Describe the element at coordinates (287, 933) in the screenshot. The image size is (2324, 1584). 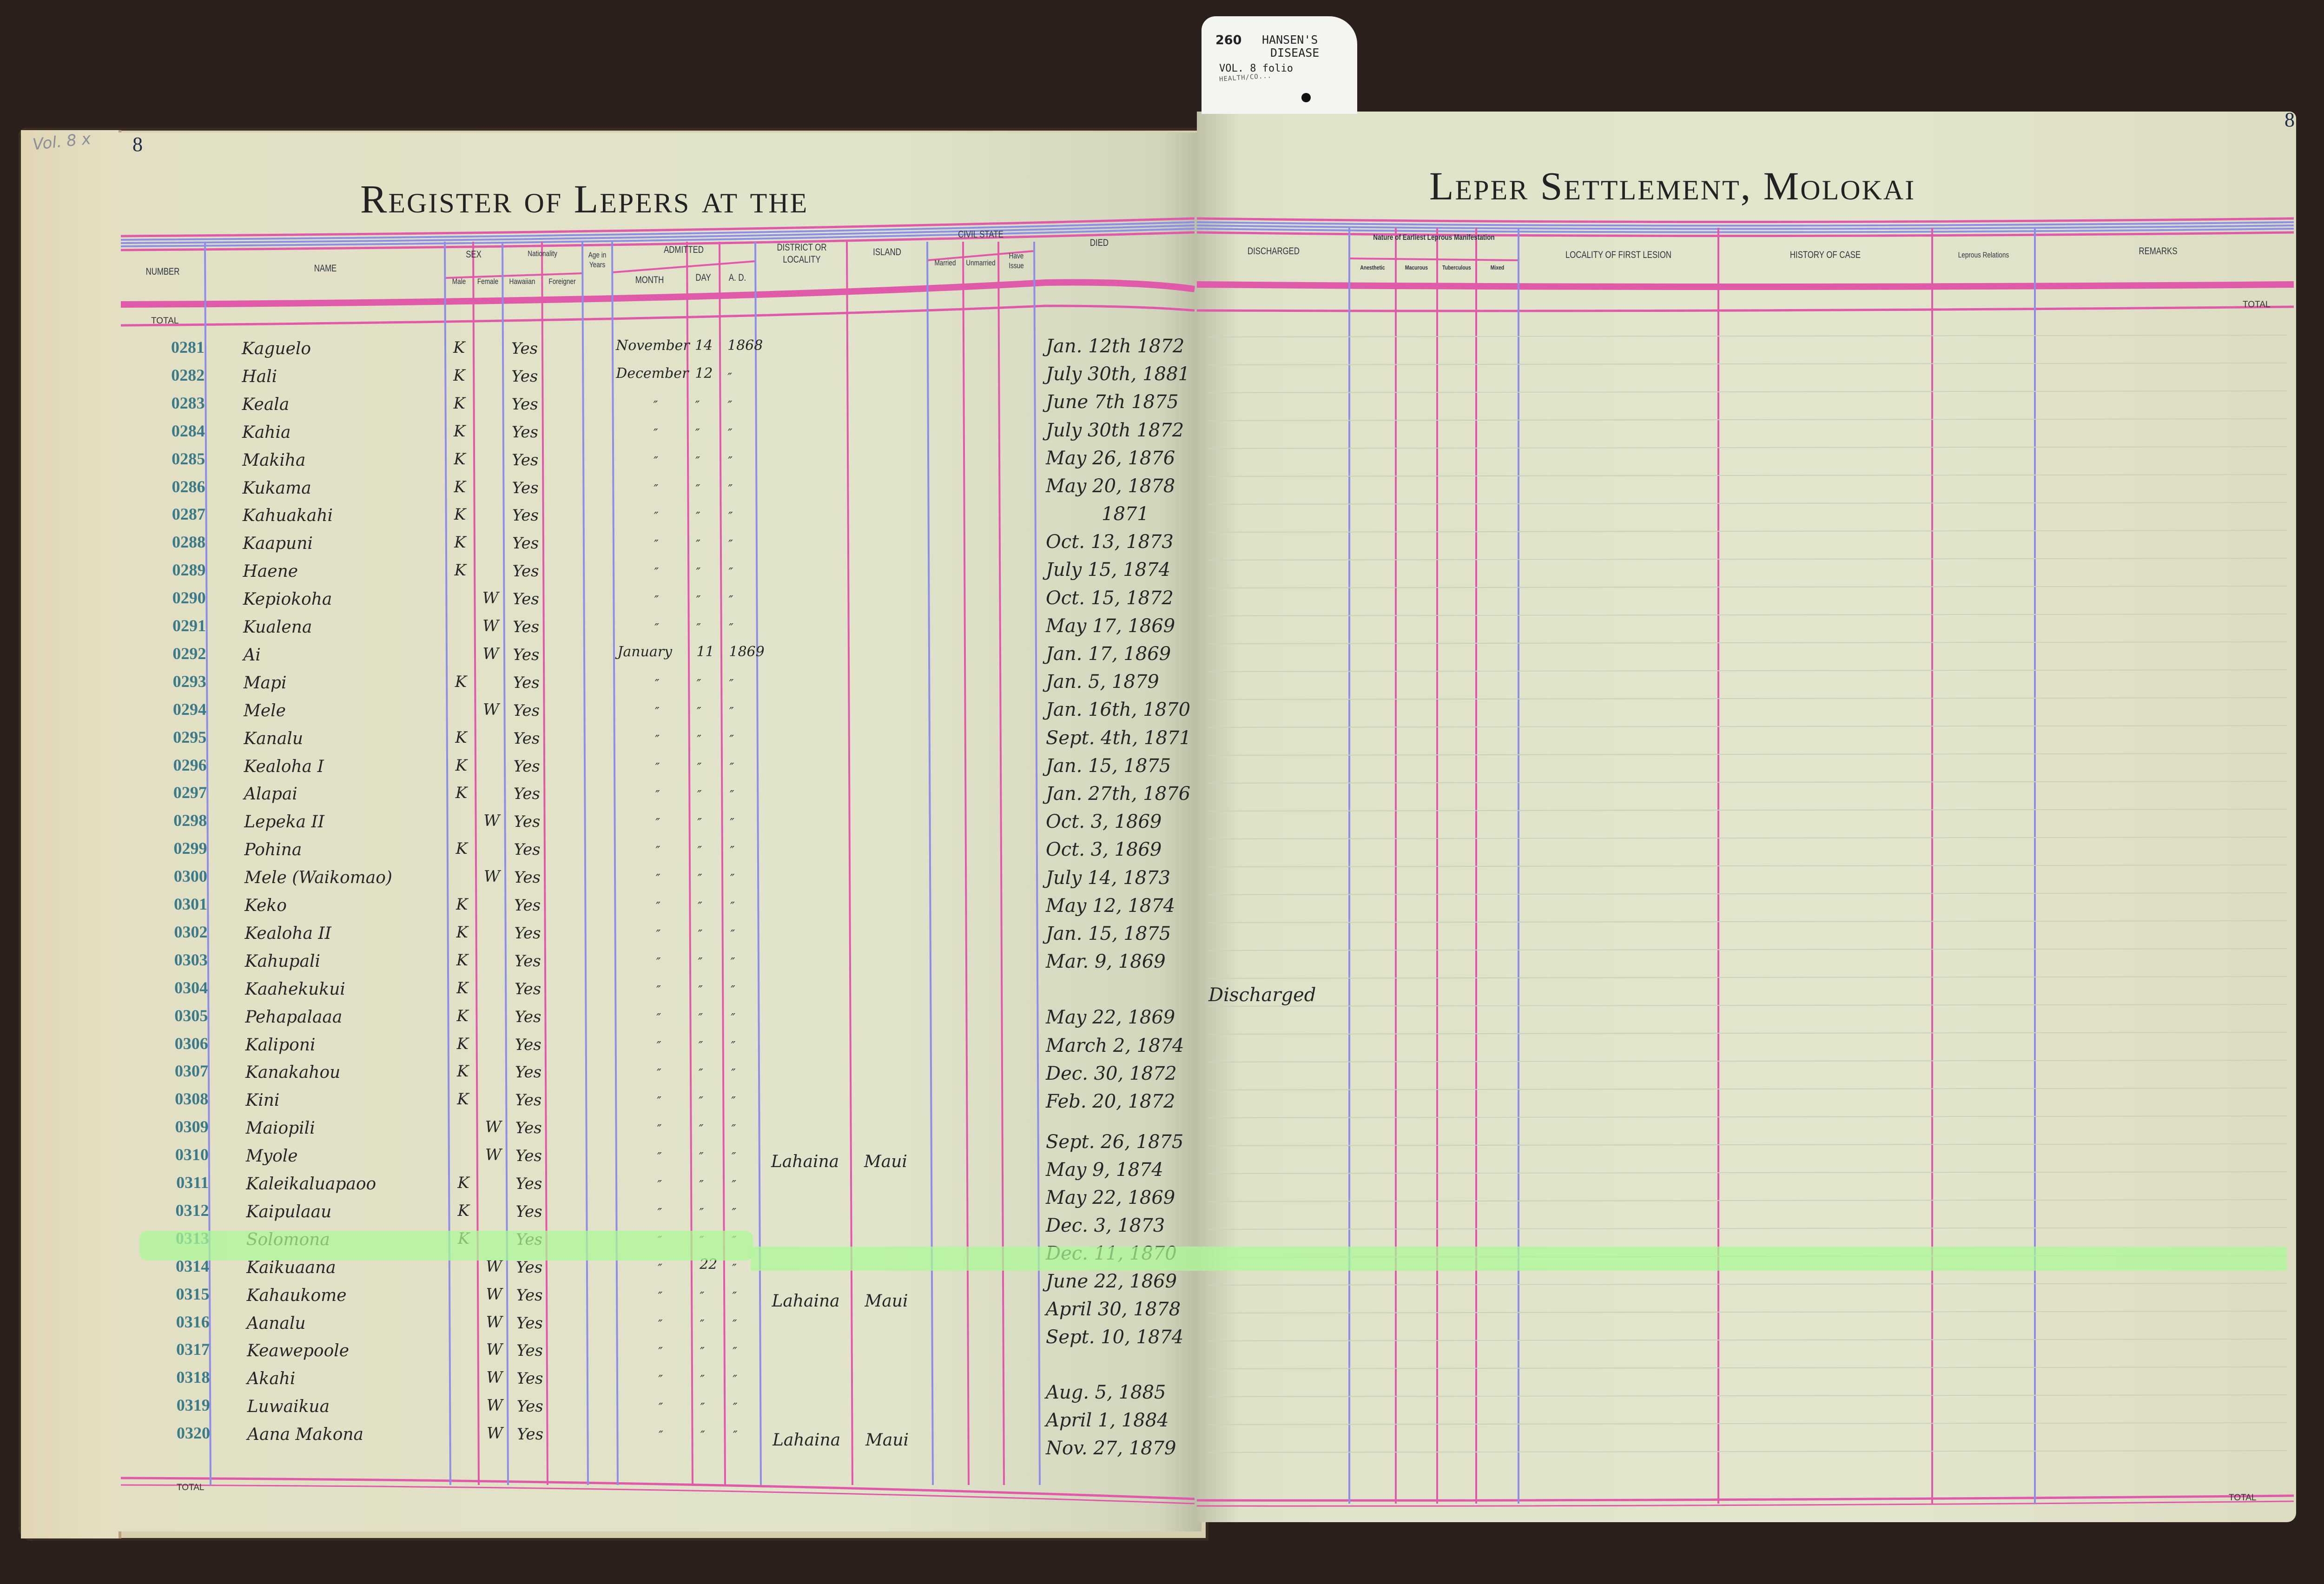
I see `row-name: Kealoha II` at that location.